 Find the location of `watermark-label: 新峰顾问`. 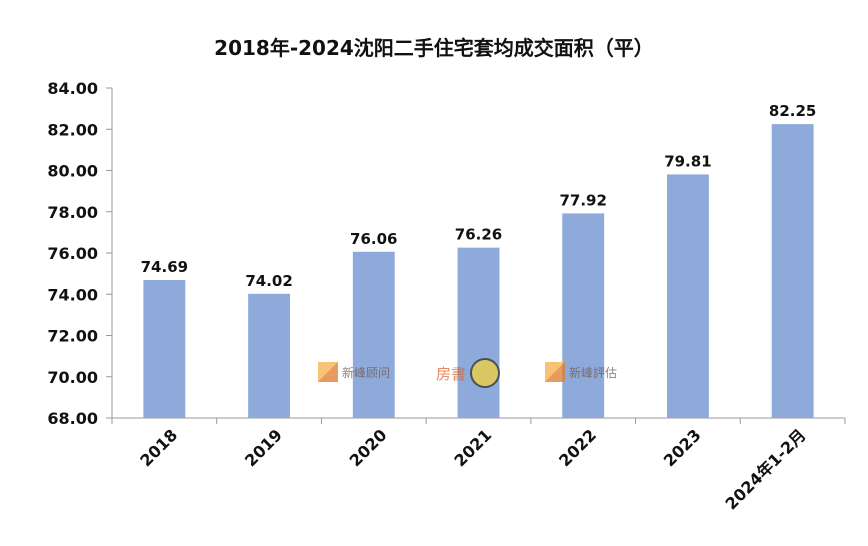

watermark-label: 新峰顾问 is located at coordinates (366, 372).